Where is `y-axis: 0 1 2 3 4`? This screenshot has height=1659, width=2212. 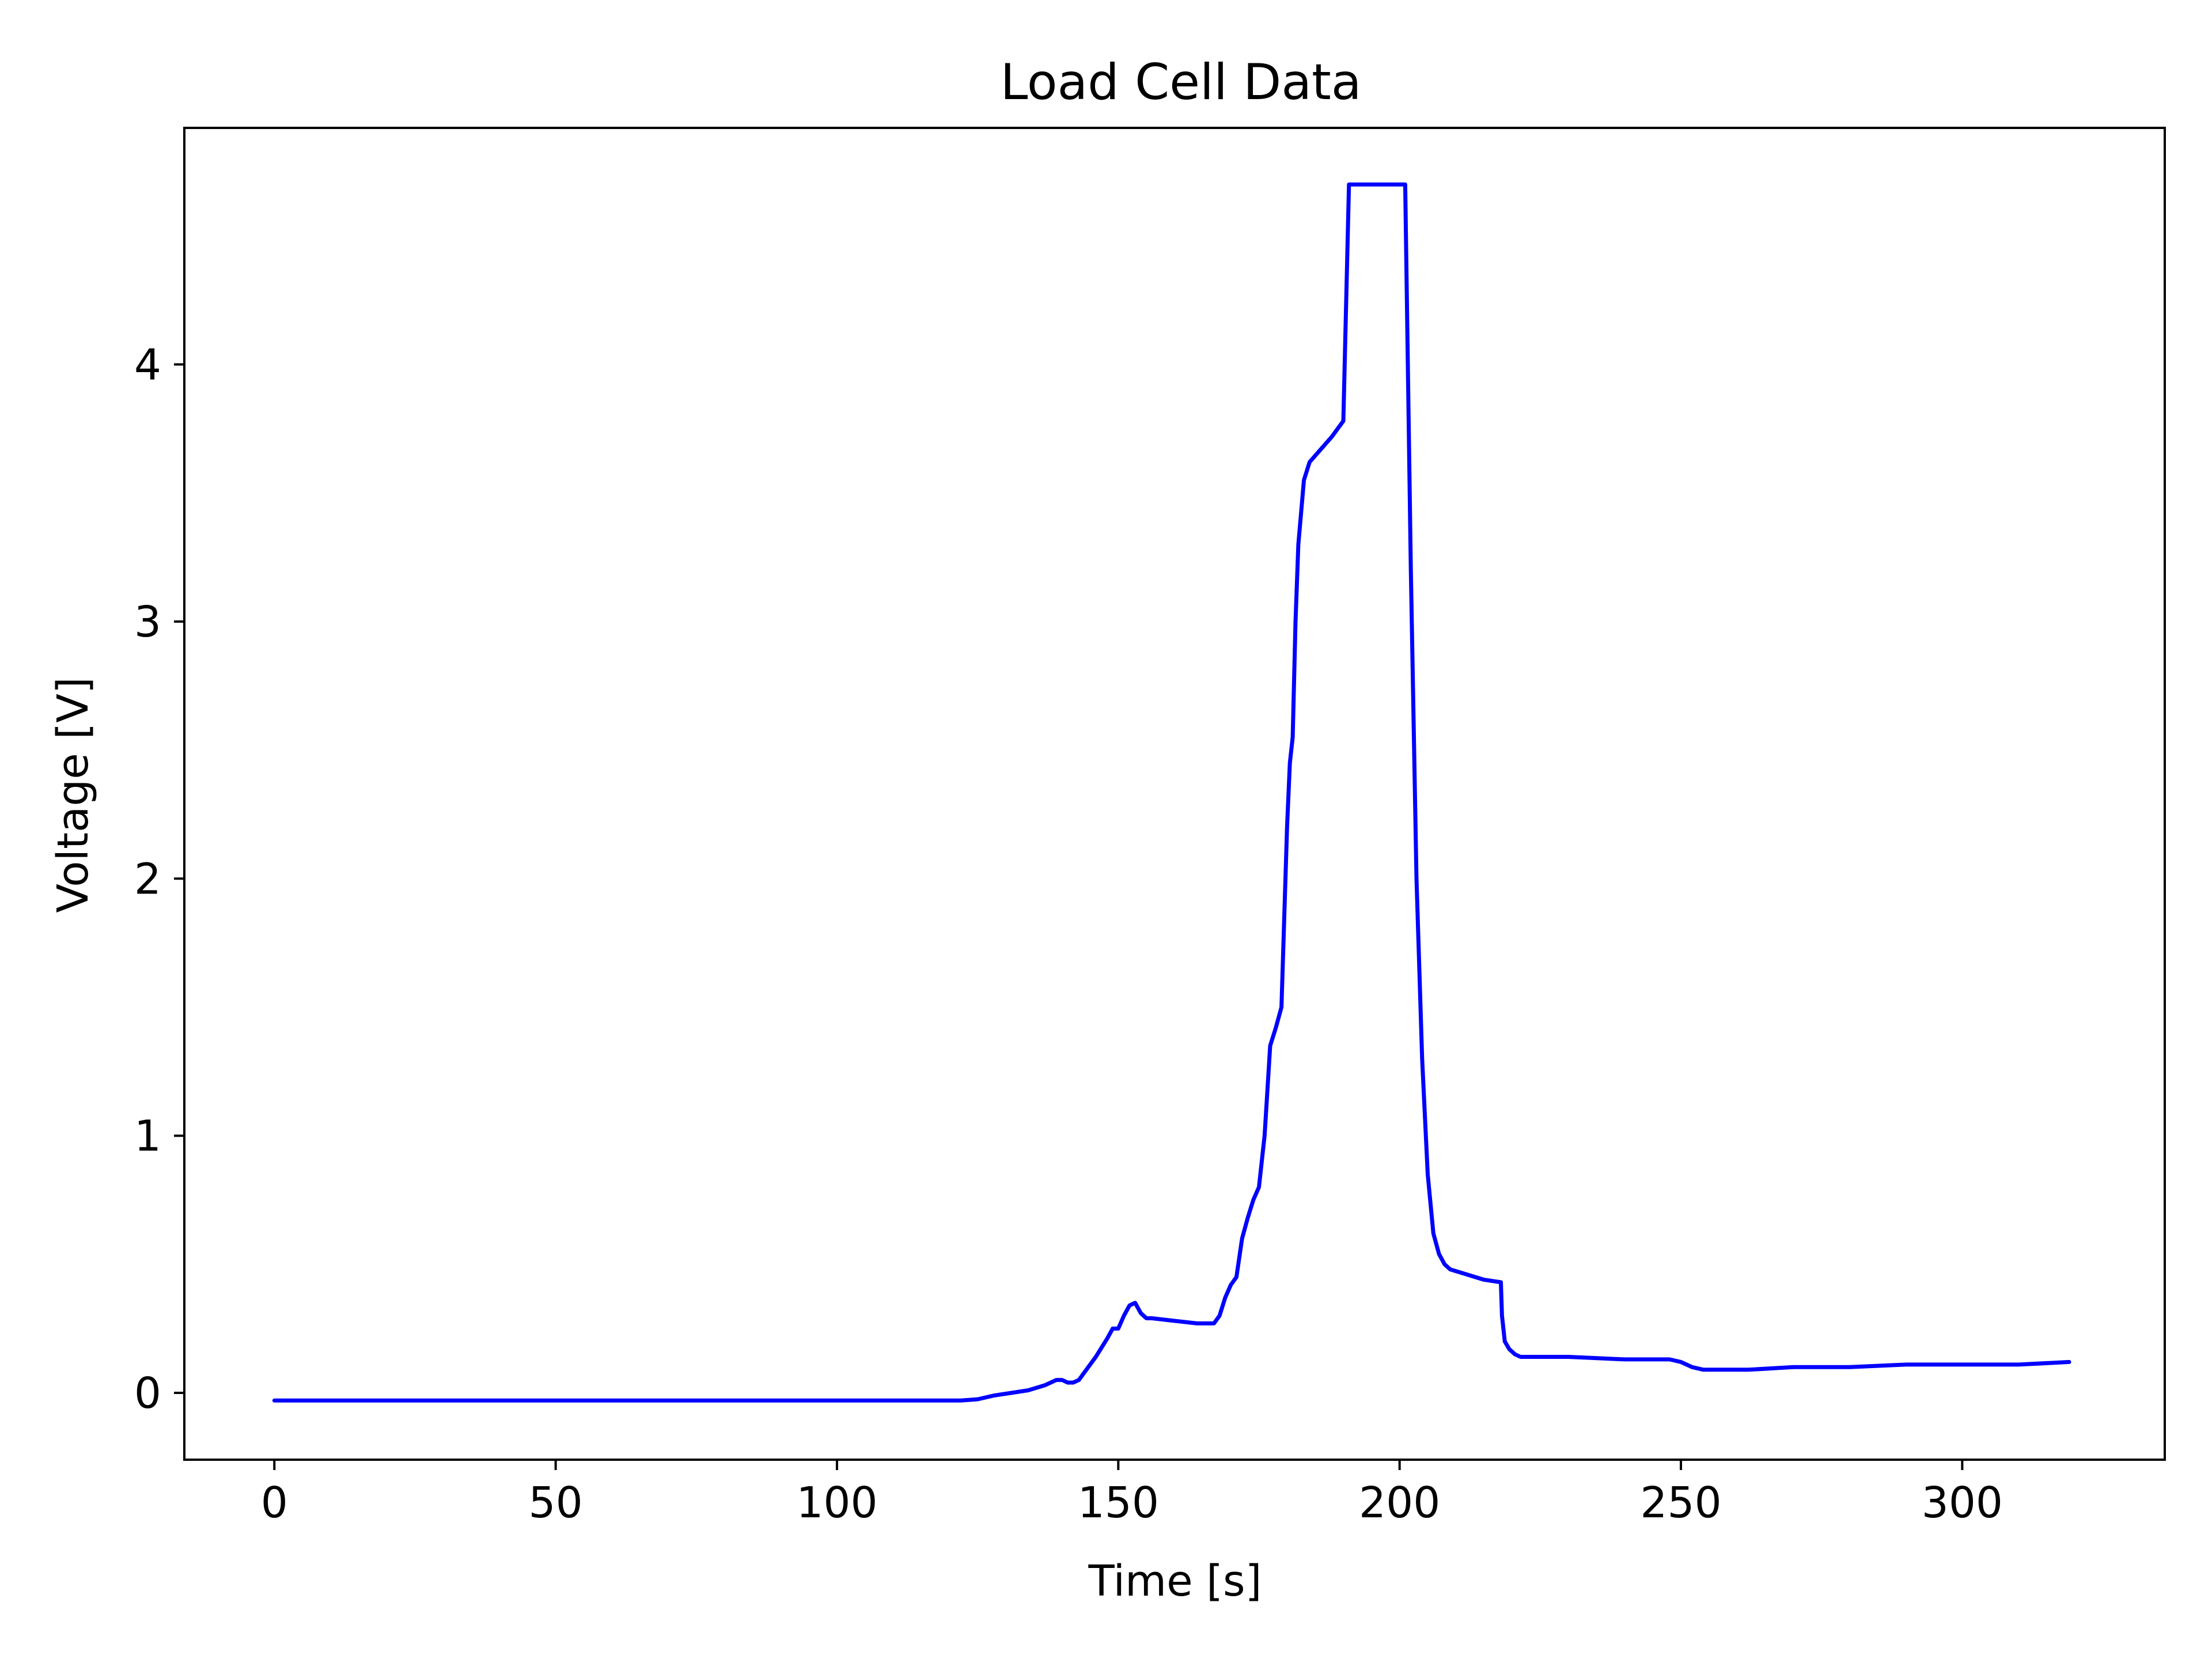
y-axis: 0 1 2 3 4 is located at coordinates (159, 879).